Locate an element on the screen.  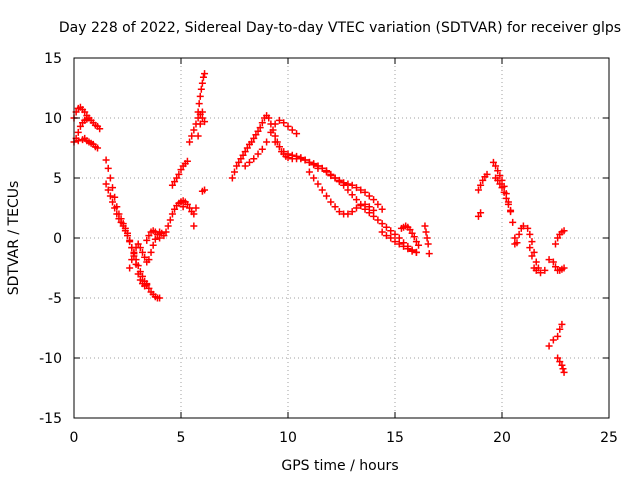
x-tick-labels: 0 5 10 15 20 25 is located at coordinates (344, 438).